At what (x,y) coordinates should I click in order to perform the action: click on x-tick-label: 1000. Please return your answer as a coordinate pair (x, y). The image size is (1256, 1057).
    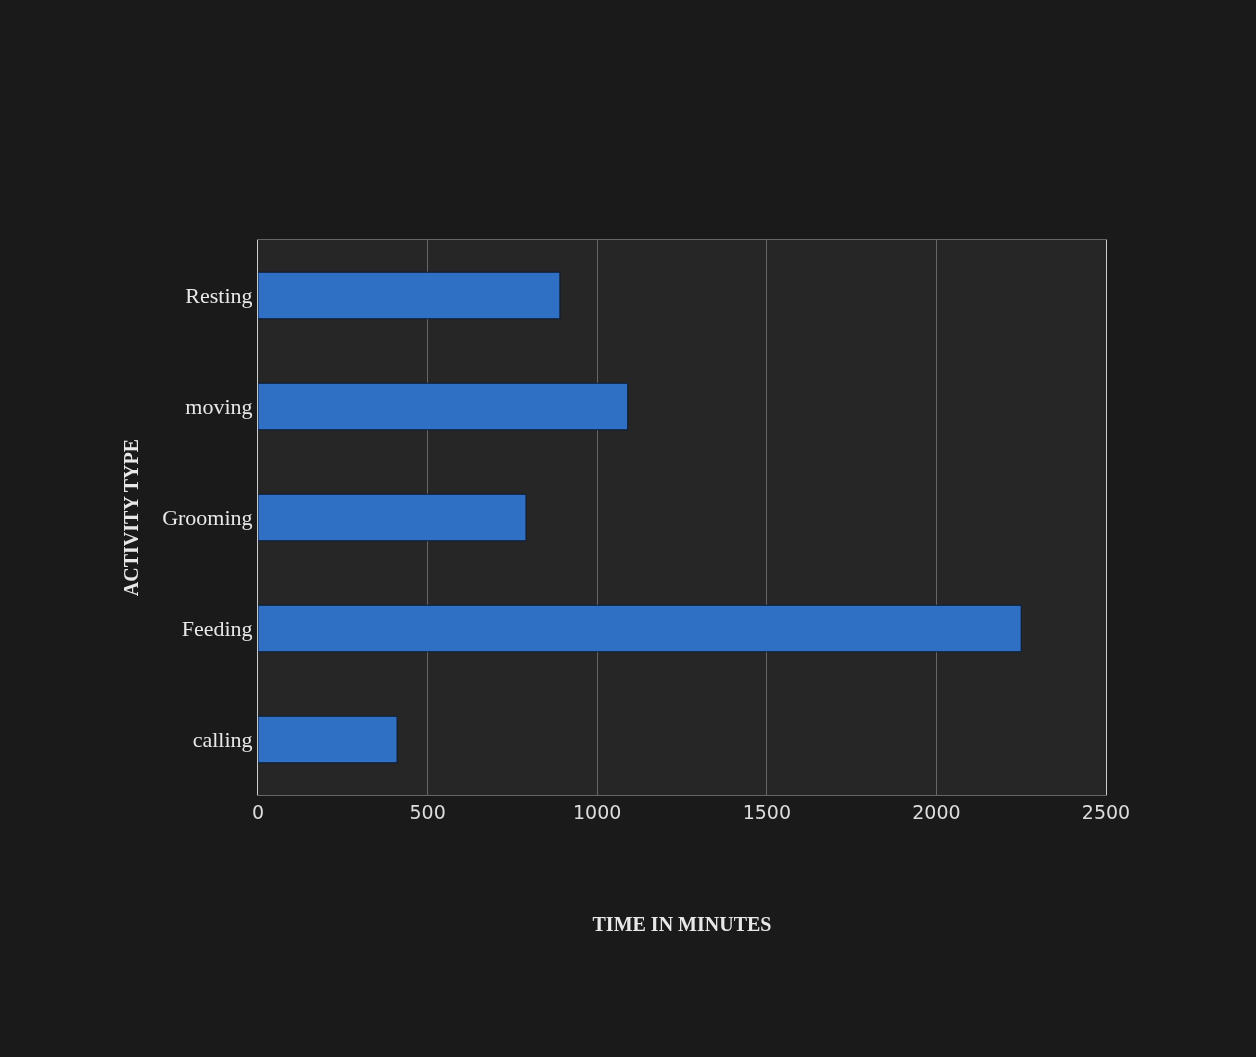
    Looking at the image, I should click on (597, 811).